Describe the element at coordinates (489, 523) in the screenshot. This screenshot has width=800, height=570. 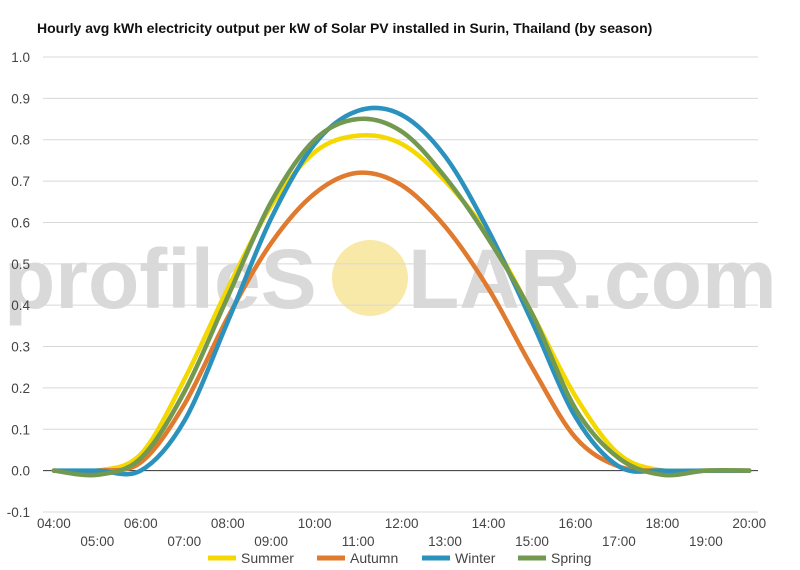
I see `x-tick-label: 14:00` at that location.